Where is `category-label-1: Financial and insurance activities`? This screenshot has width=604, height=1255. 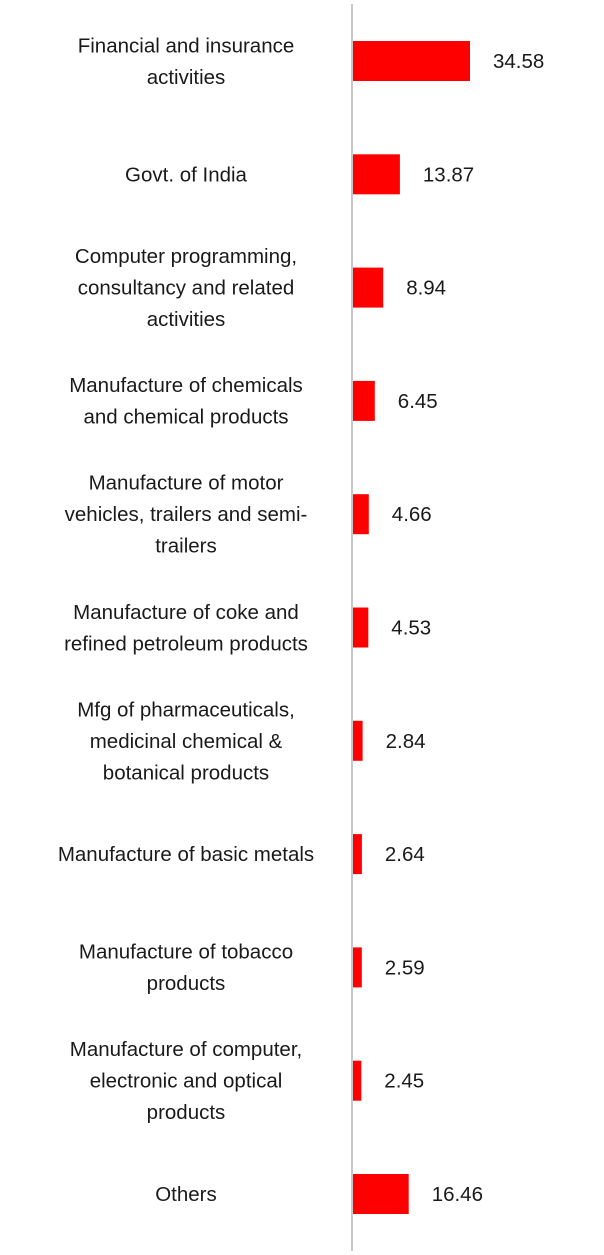
category-label-1: Financial and insurance activities is located at coordinates (186, 61).